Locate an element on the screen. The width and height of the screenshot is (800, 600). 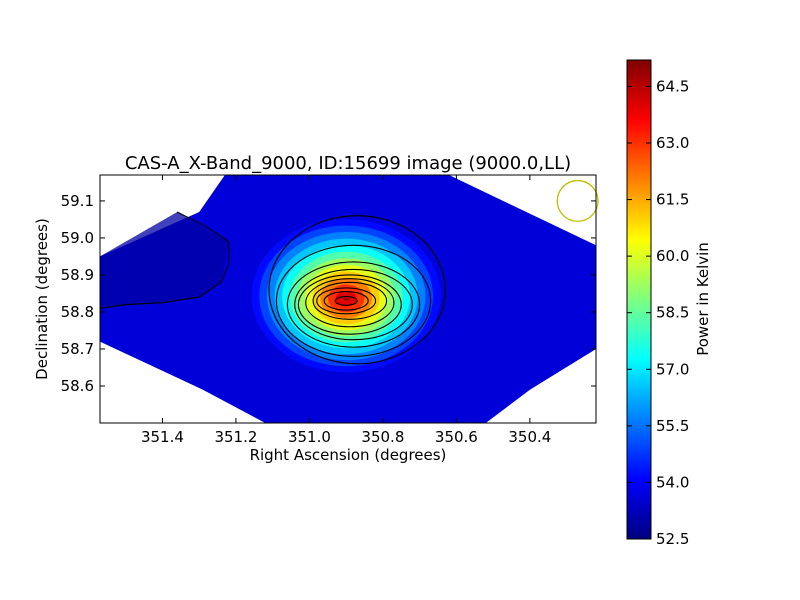
contour-lines is located at coordinates (273, 288).